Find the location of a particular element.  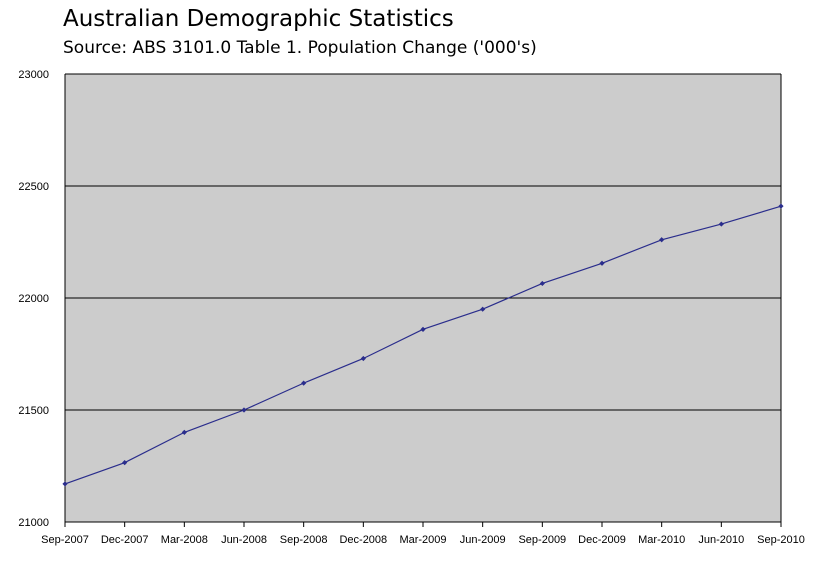

y-tick-label: 22500 is located at coordinates (33, 187).